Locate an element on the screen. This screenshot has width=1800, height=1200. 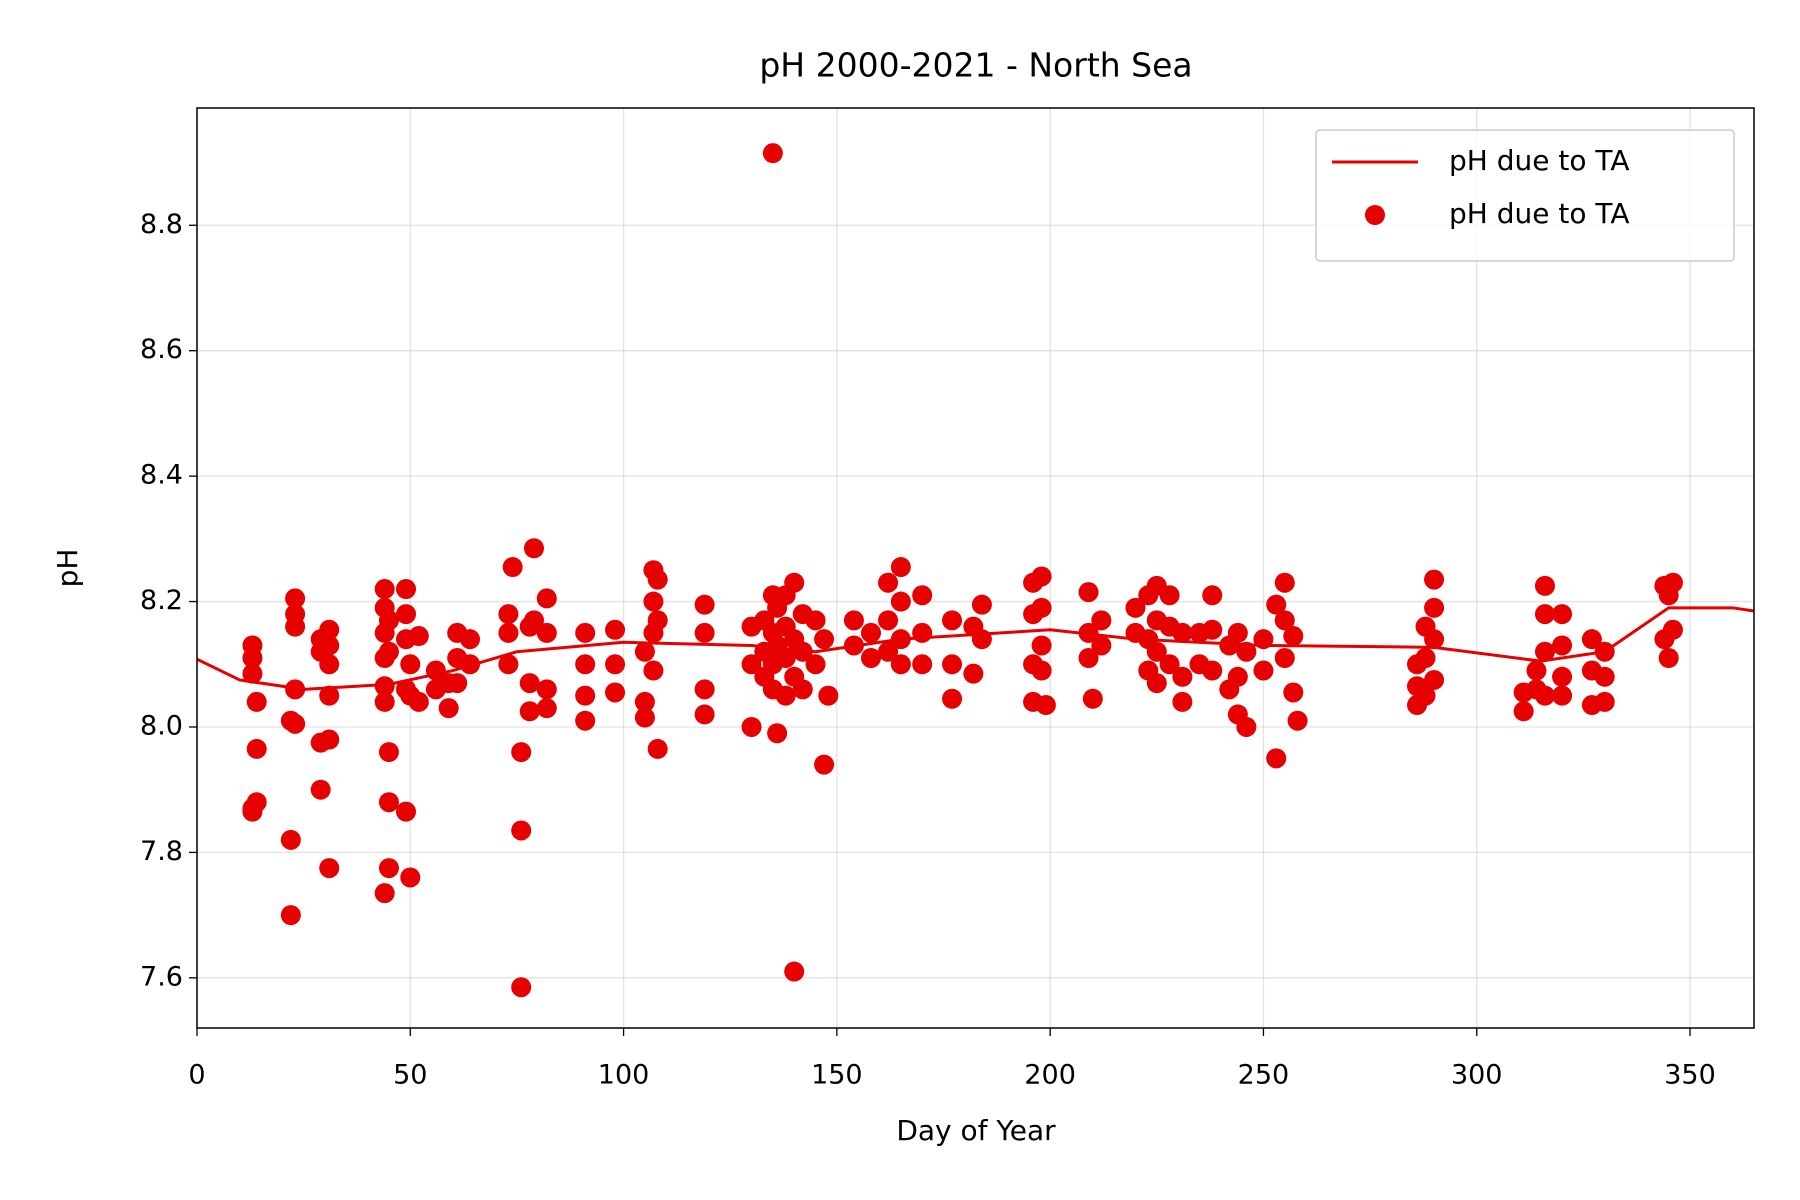
x-tick-label: 100 is located at coordinates (624, 1075).